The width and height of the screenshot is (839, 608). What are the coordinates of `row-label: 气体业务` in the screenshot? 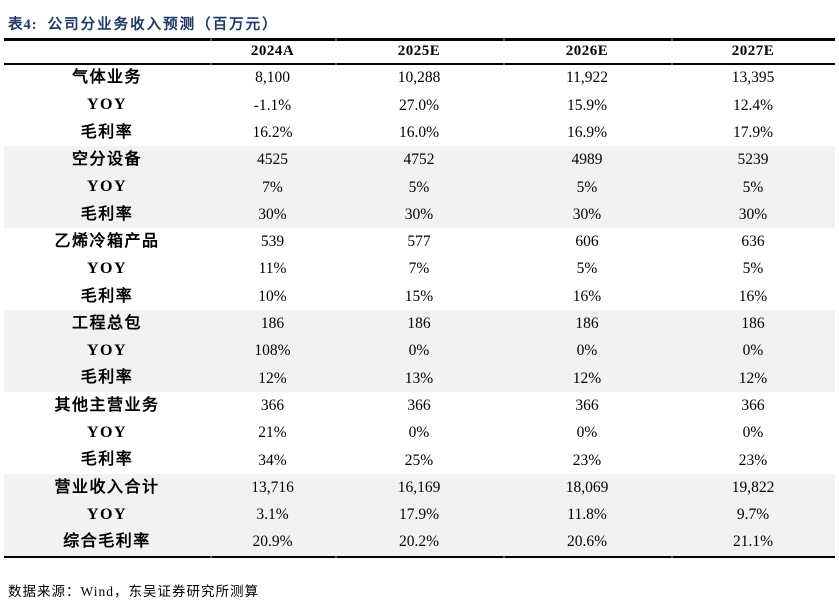 It's located at (106, 78).